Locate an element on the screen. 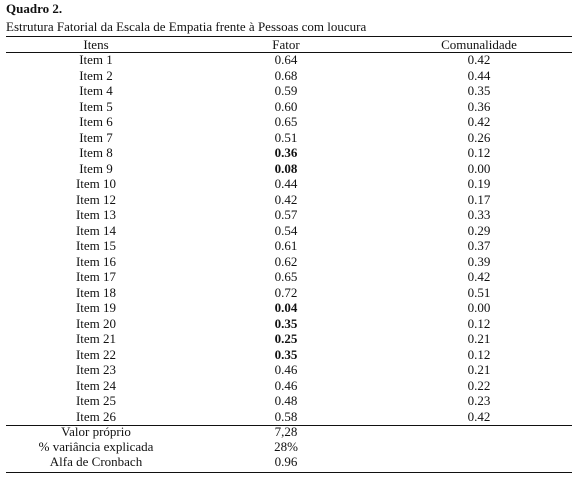 This screenshot has height=481, width=580. table-row: Item 7 0.51 0.26 is located at coordinates (289, 138).